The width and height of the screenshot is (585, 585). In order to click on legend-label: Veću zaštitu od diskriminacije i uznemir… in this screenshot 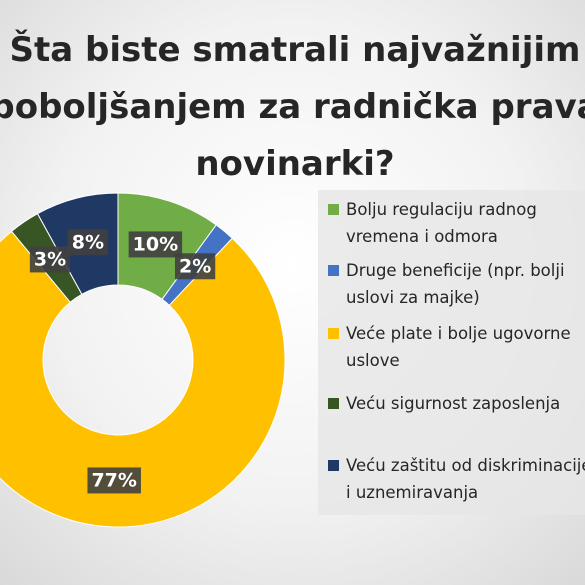, I will do `click(465, 479)`.